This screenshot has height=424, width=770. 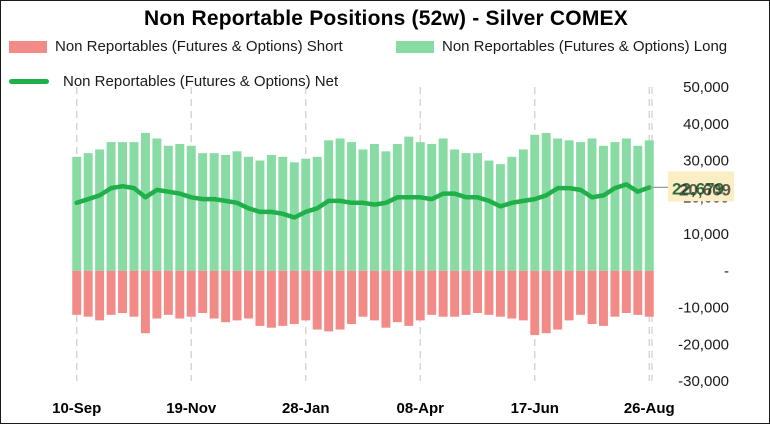 What do you see at coordinates (649, 408) in the screenshot?
I see `x-tick-label: 26-Aug` at bounding box center [649, 408].